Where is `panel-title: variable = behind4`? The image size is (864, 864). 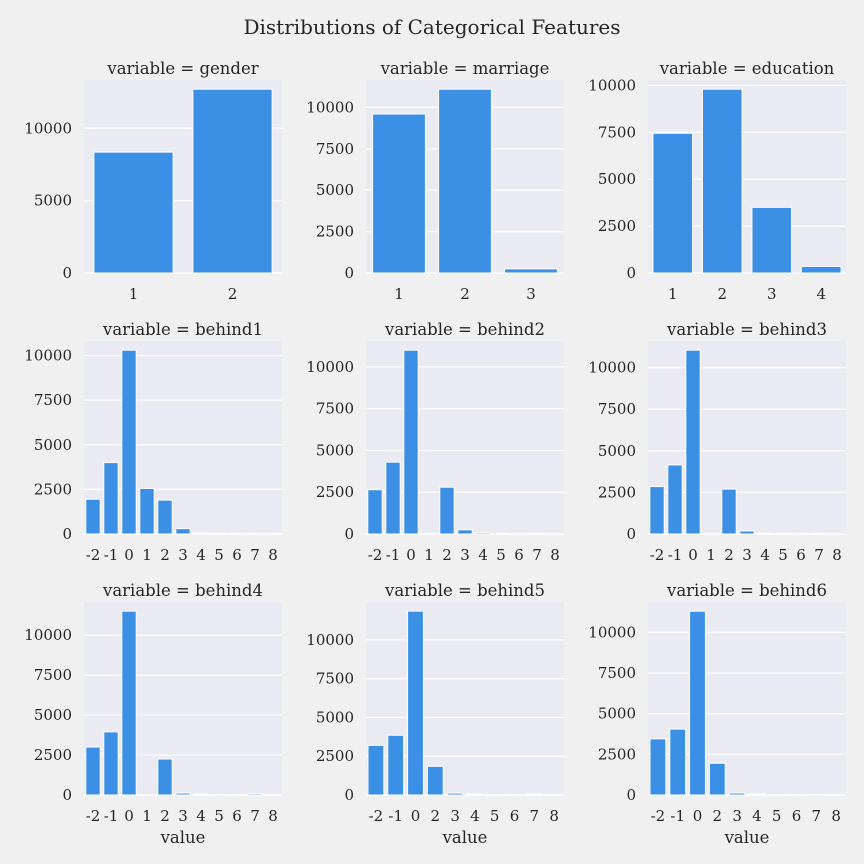 panel-title: variable = behind4 is located at coordinates (182, 590).